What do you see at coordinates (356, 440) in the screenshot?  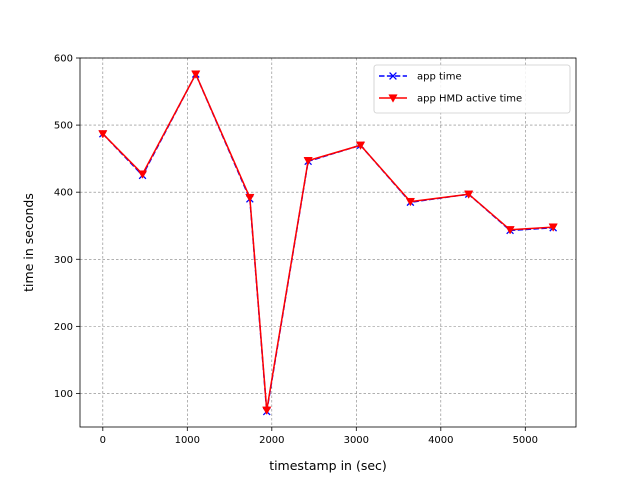 I see `x-tick-label: 3000` at bounding box center [356, 440].